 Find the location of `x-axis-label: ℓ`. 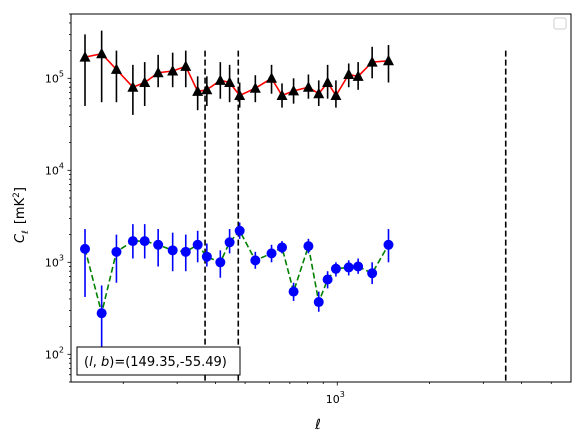

x-axis-label: ℓ is located at coordinates (317, 425).